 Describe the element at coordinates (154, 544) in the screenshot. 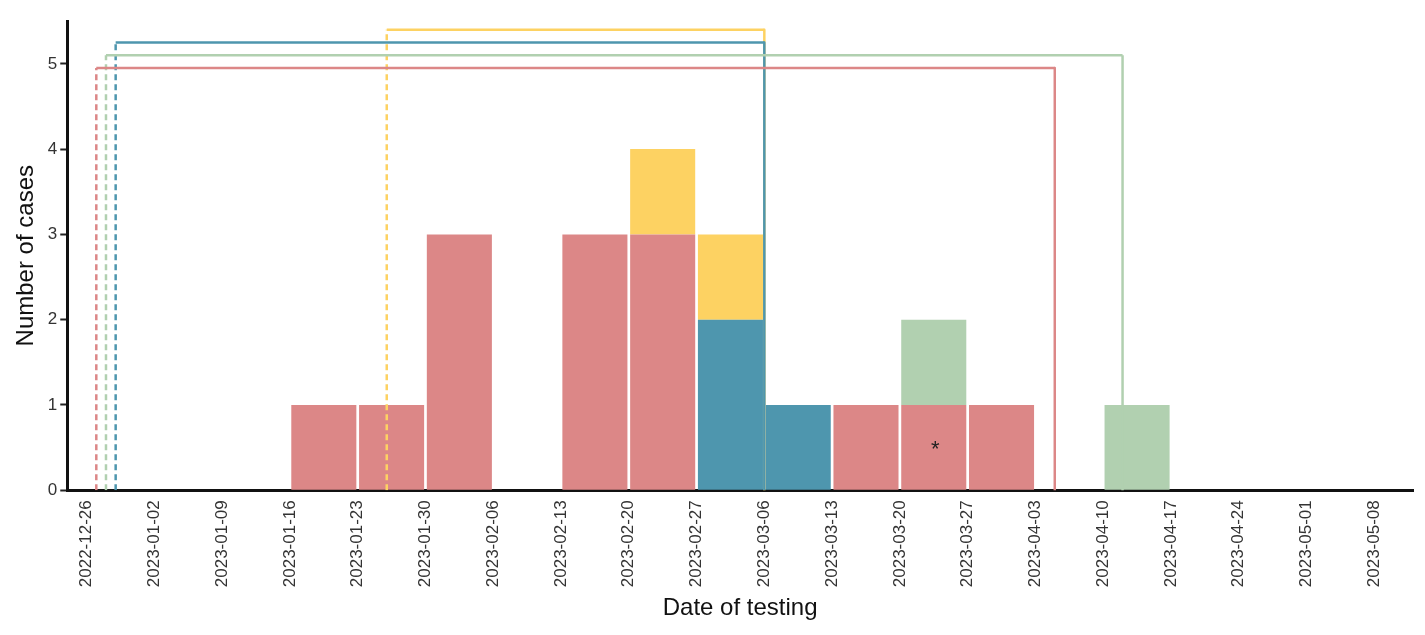

I see `x-tick-label: 2023-01-02` at that location.